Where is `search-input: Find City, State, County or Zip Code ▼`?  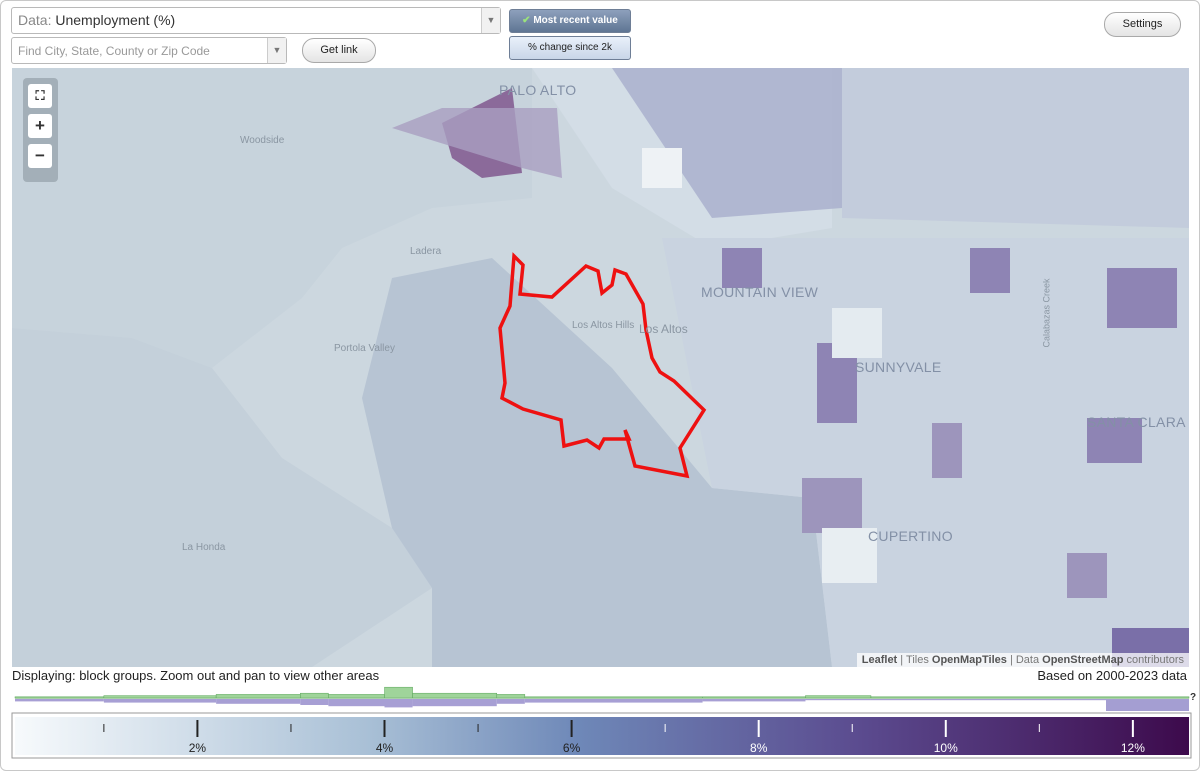
search-input: Find City, State, County or Zip Code ▼ is located at coordinates (149, 50).